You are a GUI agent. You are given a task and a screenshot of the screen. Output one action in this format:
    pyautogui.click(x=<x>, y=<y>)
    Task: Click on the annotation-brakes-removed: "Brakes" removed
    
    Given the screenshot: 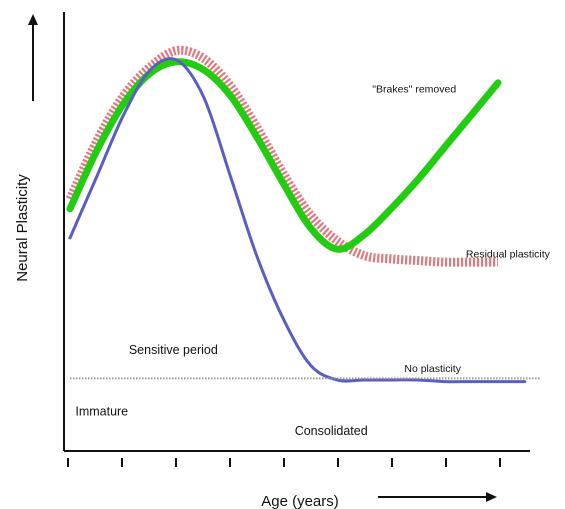 What is the action you would take?
    pyautogui.click(x=414, y=90)
    